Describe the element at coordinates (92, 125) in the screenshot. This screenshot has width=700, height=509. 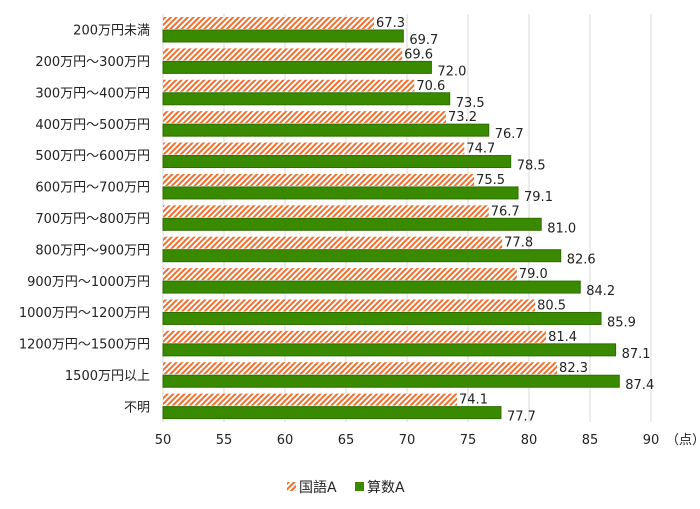
I see `category-label: 400万円～500万円` at that location.